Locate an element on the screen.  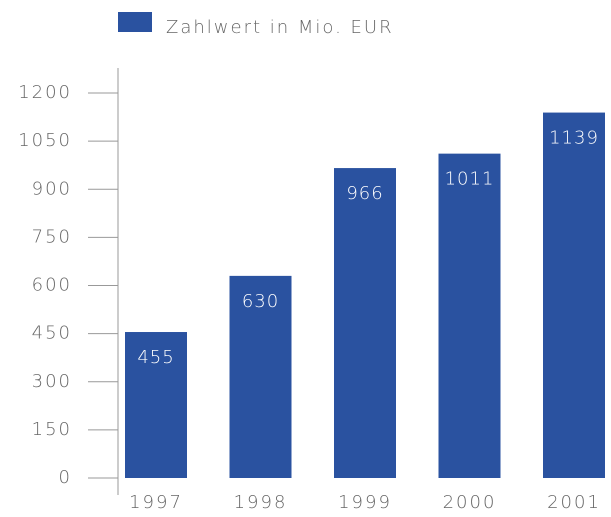
y-tick-label: 1050 is located at coordinates (45, 140).